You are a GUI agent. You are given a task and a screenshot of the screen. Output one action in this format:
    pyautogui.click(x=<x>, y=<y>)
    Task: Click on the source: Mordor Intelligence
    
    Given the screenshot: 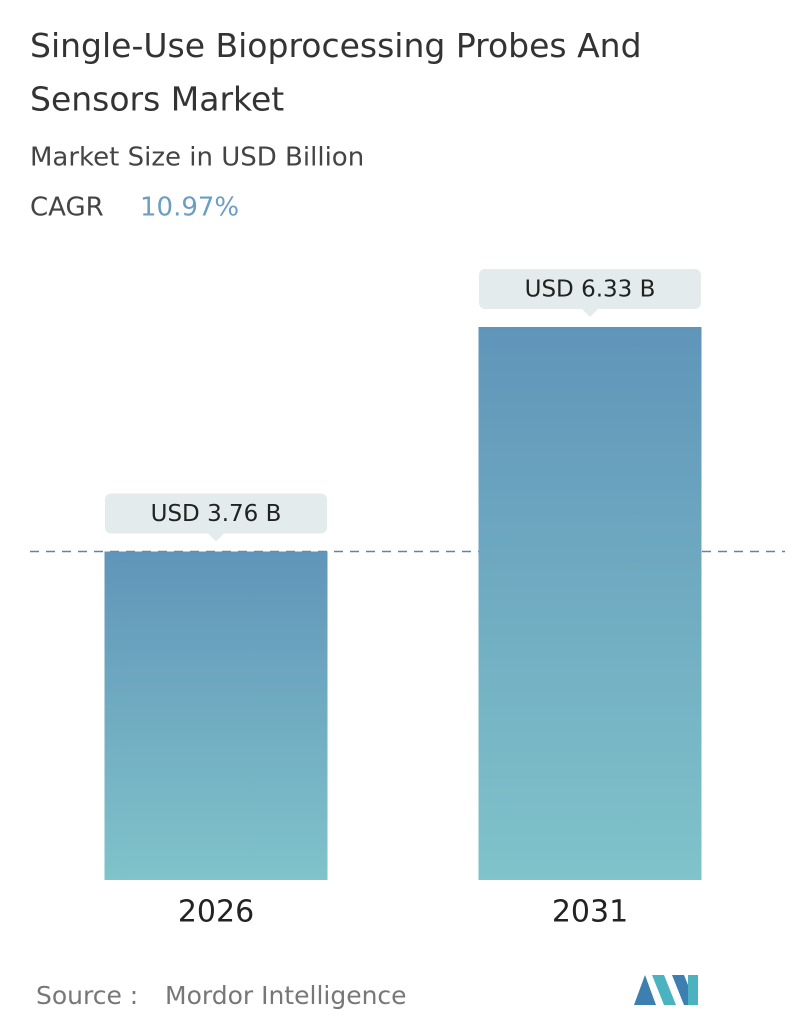 What is the action you would take?
    pyautogui.click(x=286, y=995)
    